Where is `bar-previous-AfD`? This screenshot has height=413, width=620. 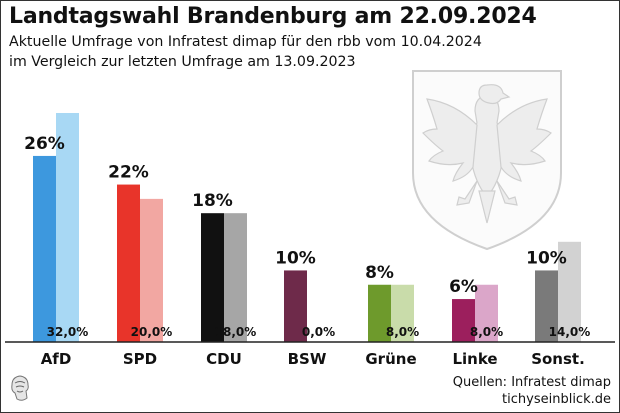
bar-previous-AfD is located at coordinates (67, 227).